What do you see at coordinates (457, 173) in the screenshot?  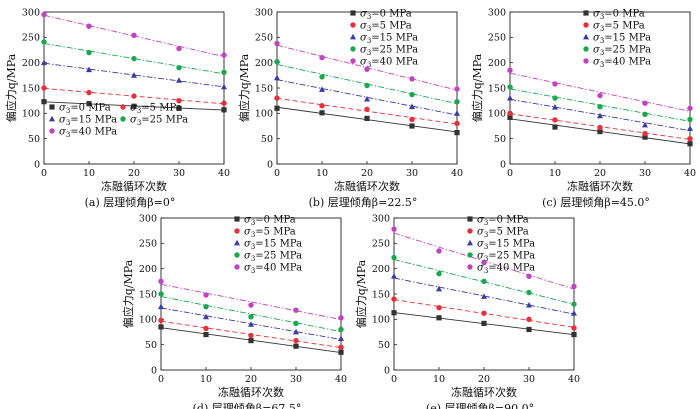 I see `x-tick-label: 40` at bounding box center [457, 173].